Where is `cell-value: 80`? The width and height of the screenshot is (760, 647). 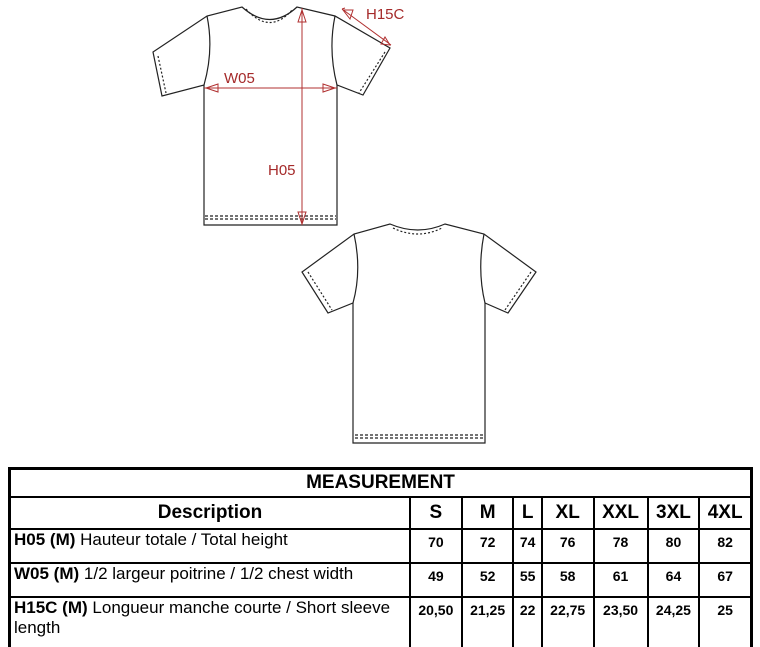
cell-value: 80 is located at coordinates (673, 546).